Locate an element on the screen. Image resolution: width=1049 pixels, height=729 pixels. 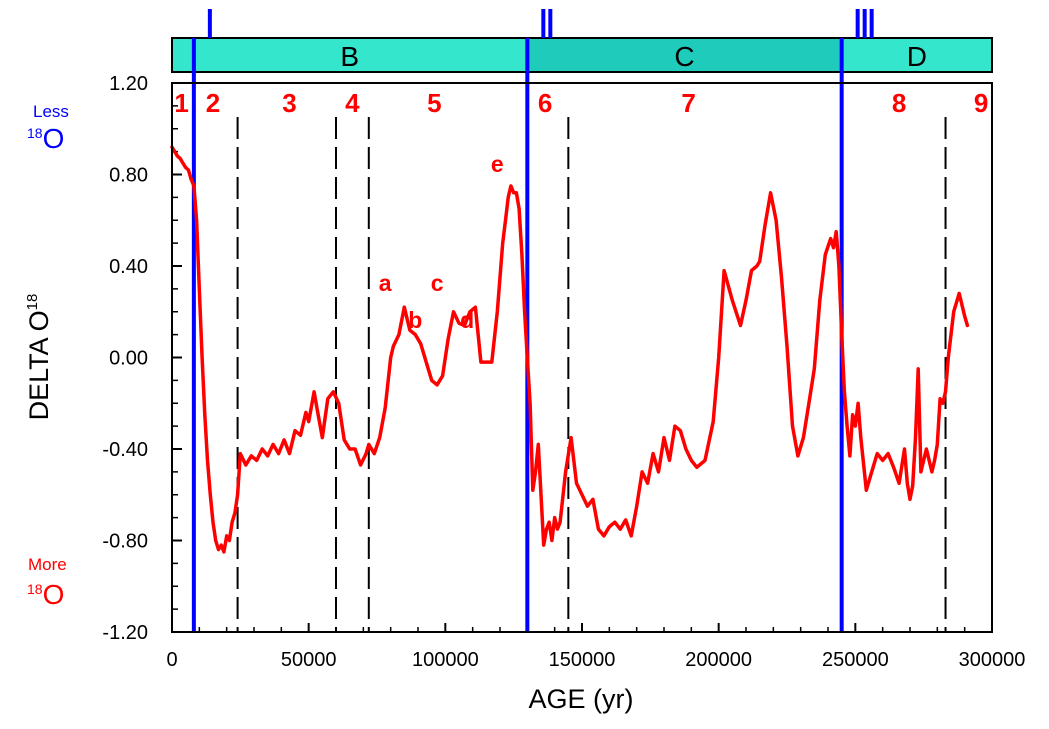
zone-label-6: 6 is located at coordinates (545, 103).